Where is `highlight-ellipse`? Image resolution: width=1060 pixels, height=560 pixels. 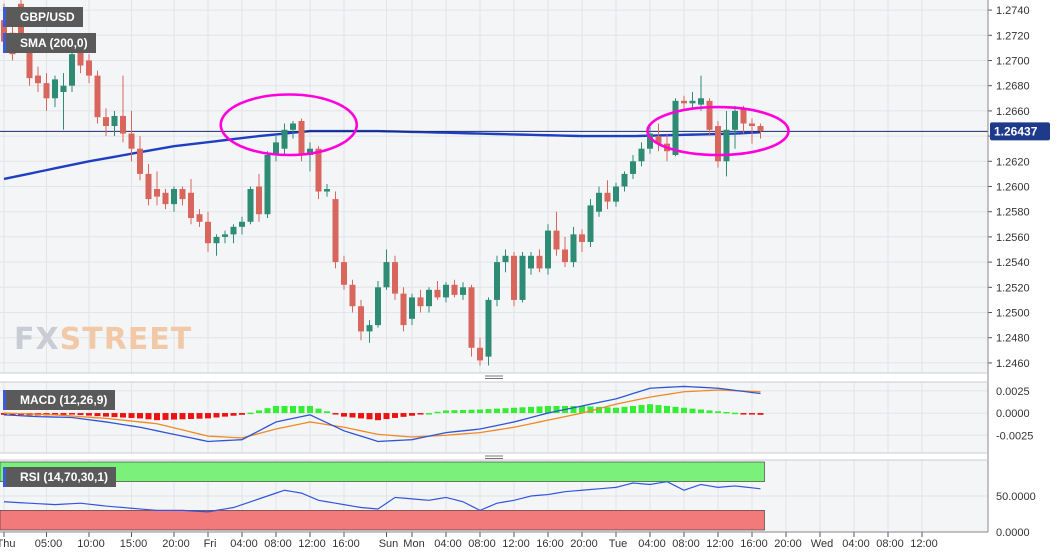 highlight-ellipse is located at coordinates (718, 131).